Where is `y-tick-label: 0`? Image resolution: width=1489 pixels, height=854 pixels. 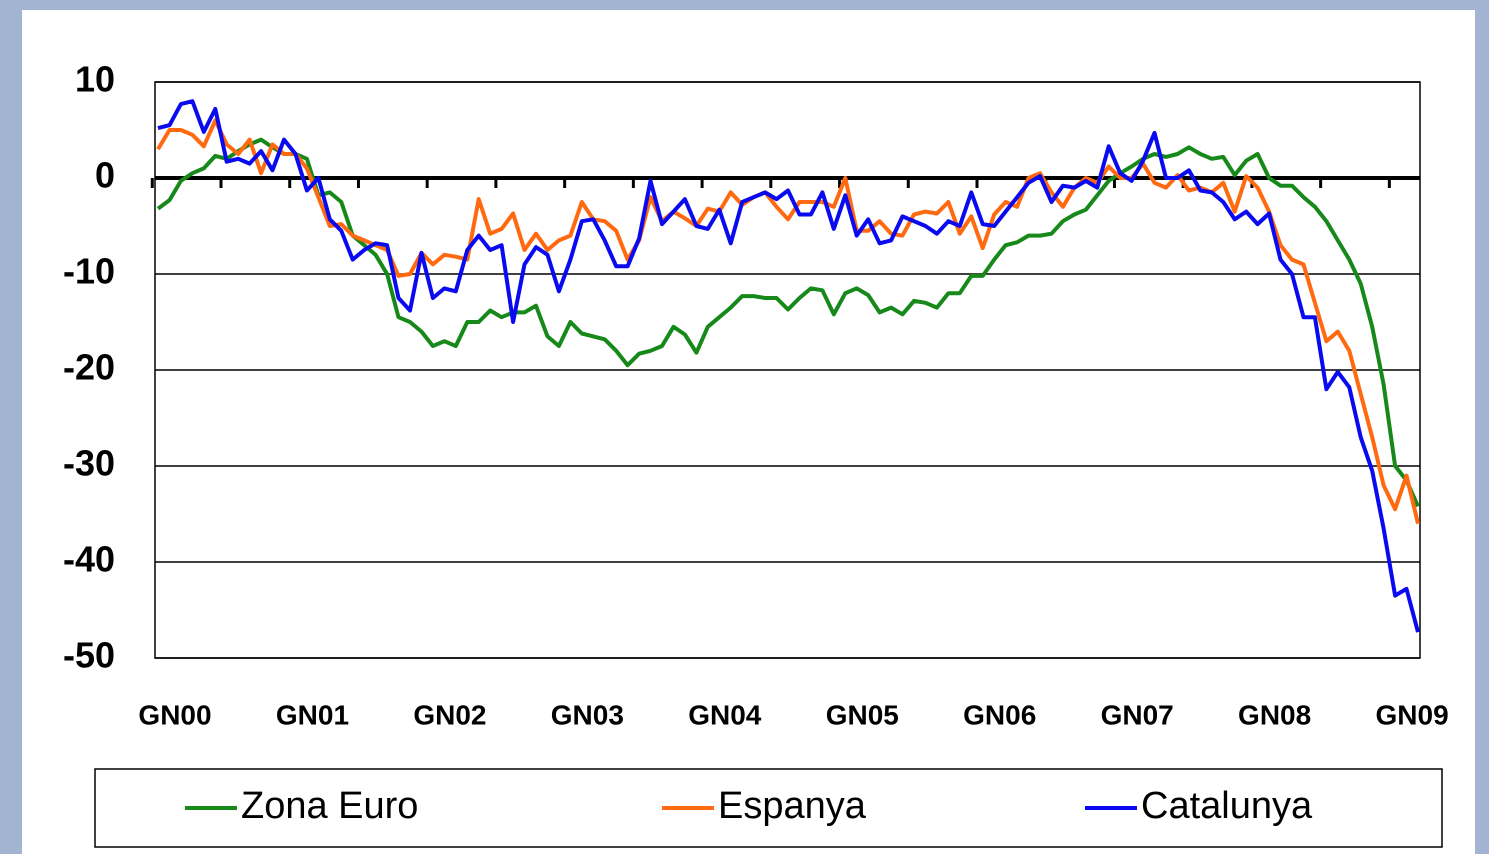
y-tick-label: 0 is located at coordinates (105, 175).